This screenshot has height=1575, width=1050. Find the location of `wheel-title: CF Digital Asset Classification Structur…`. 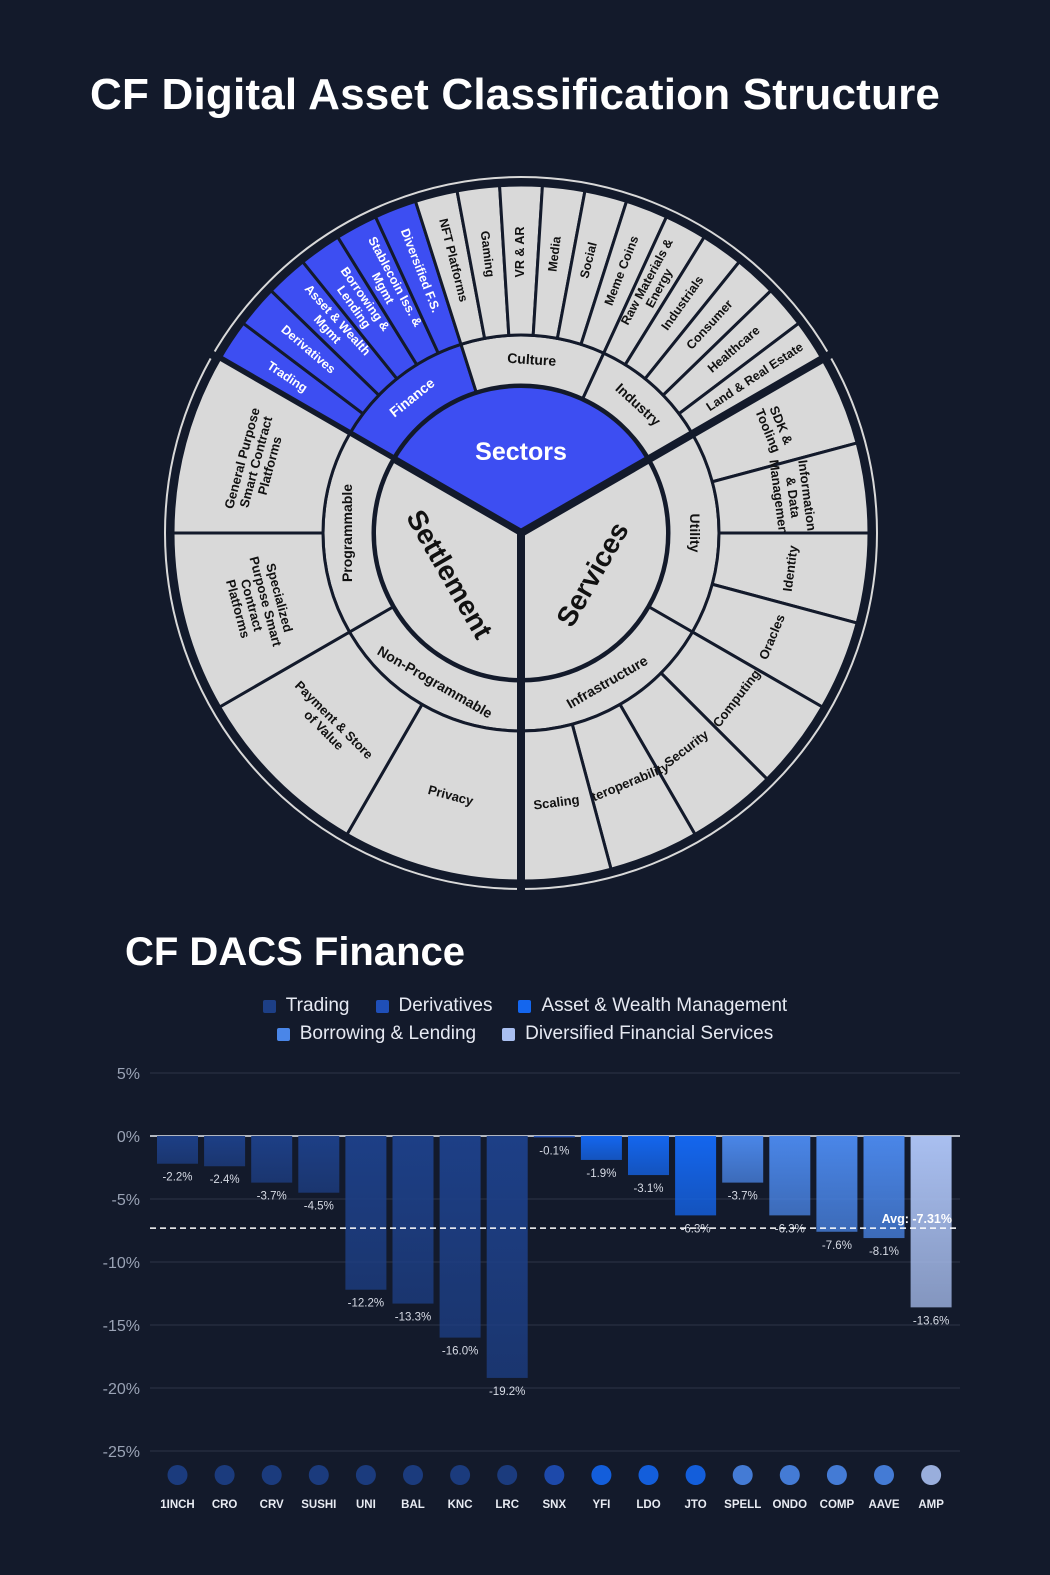

wheel-title: CF Digital Asset Classification Structur… is located at coordinates (515, 94).